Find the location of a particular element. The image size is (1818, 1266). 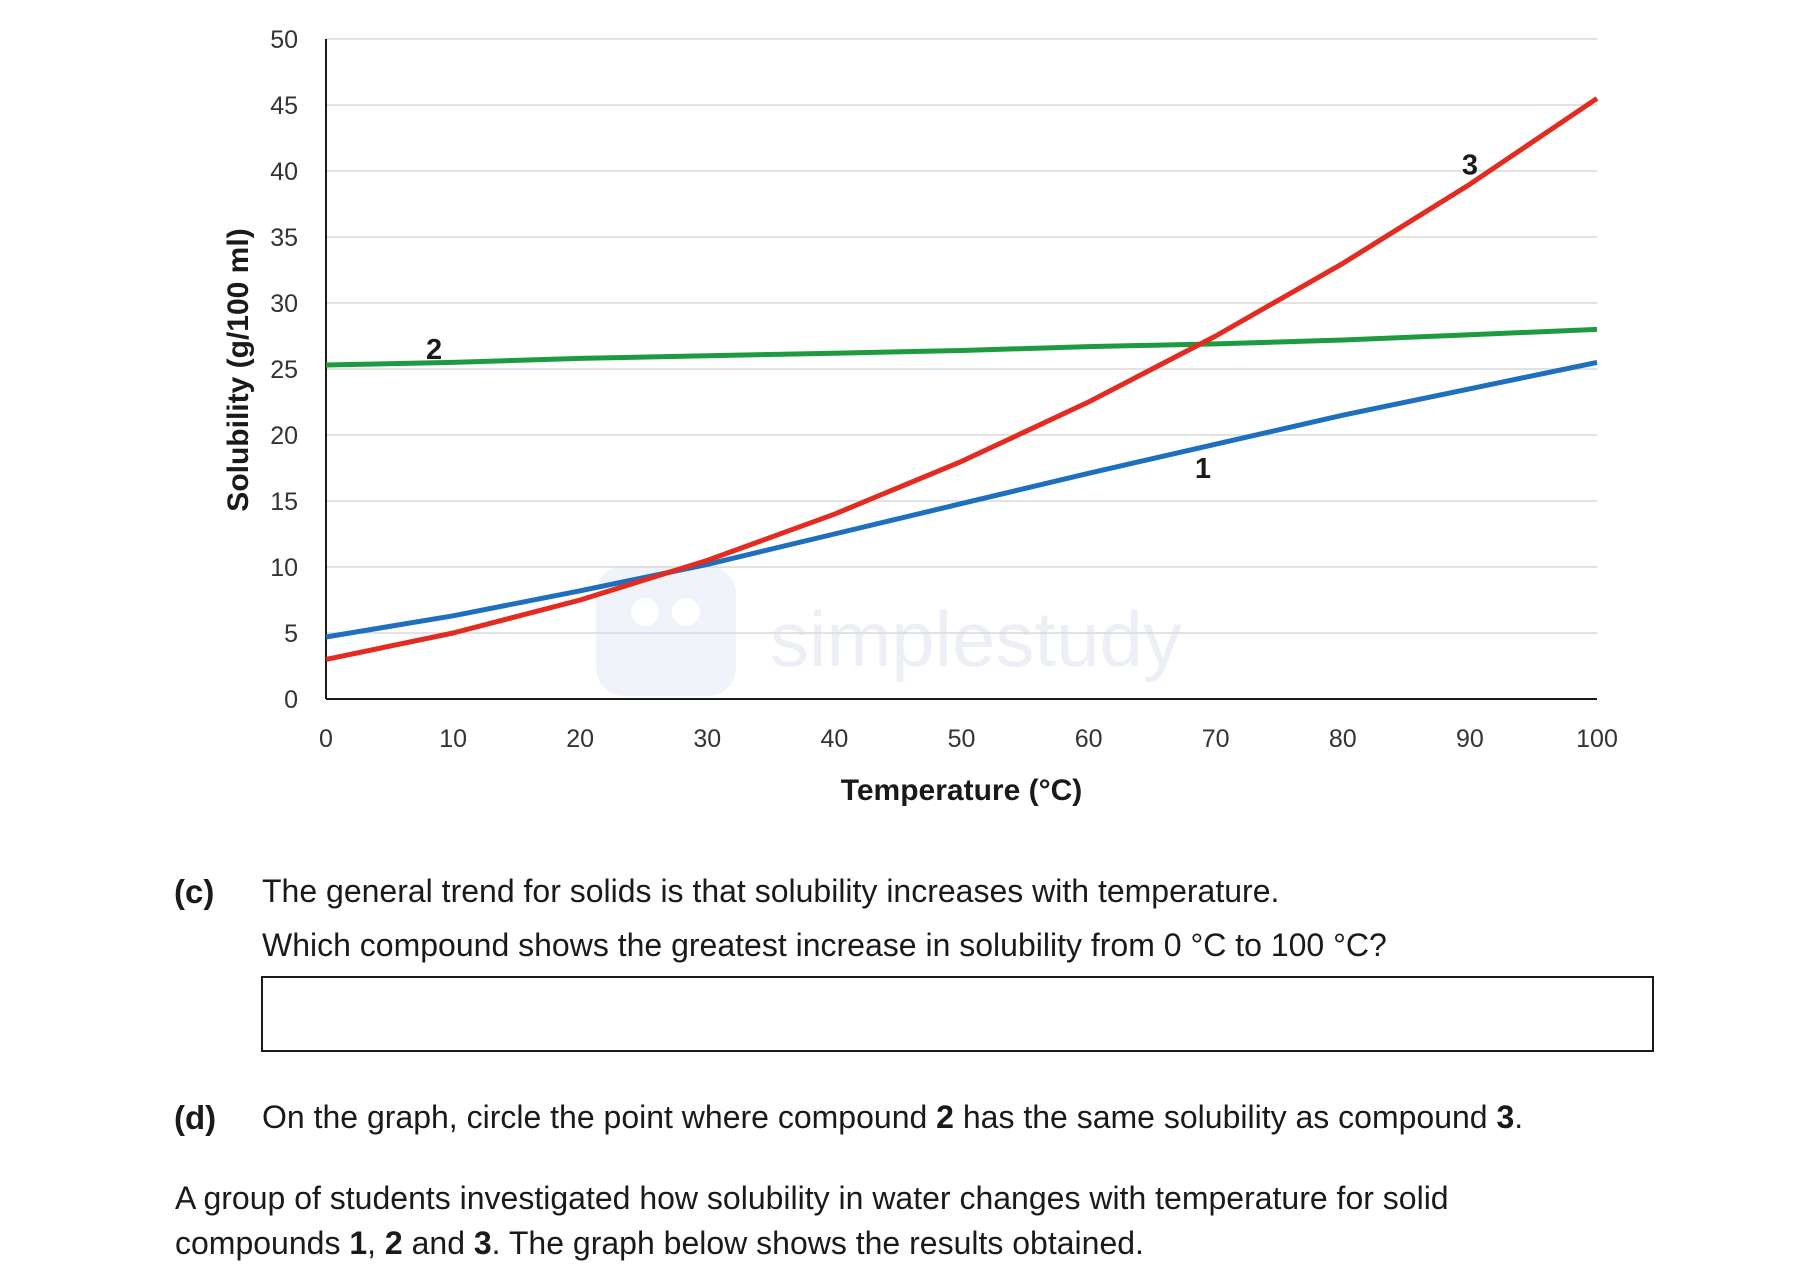

intro-bold-a: 1 is located at coordinates (358, 1243).